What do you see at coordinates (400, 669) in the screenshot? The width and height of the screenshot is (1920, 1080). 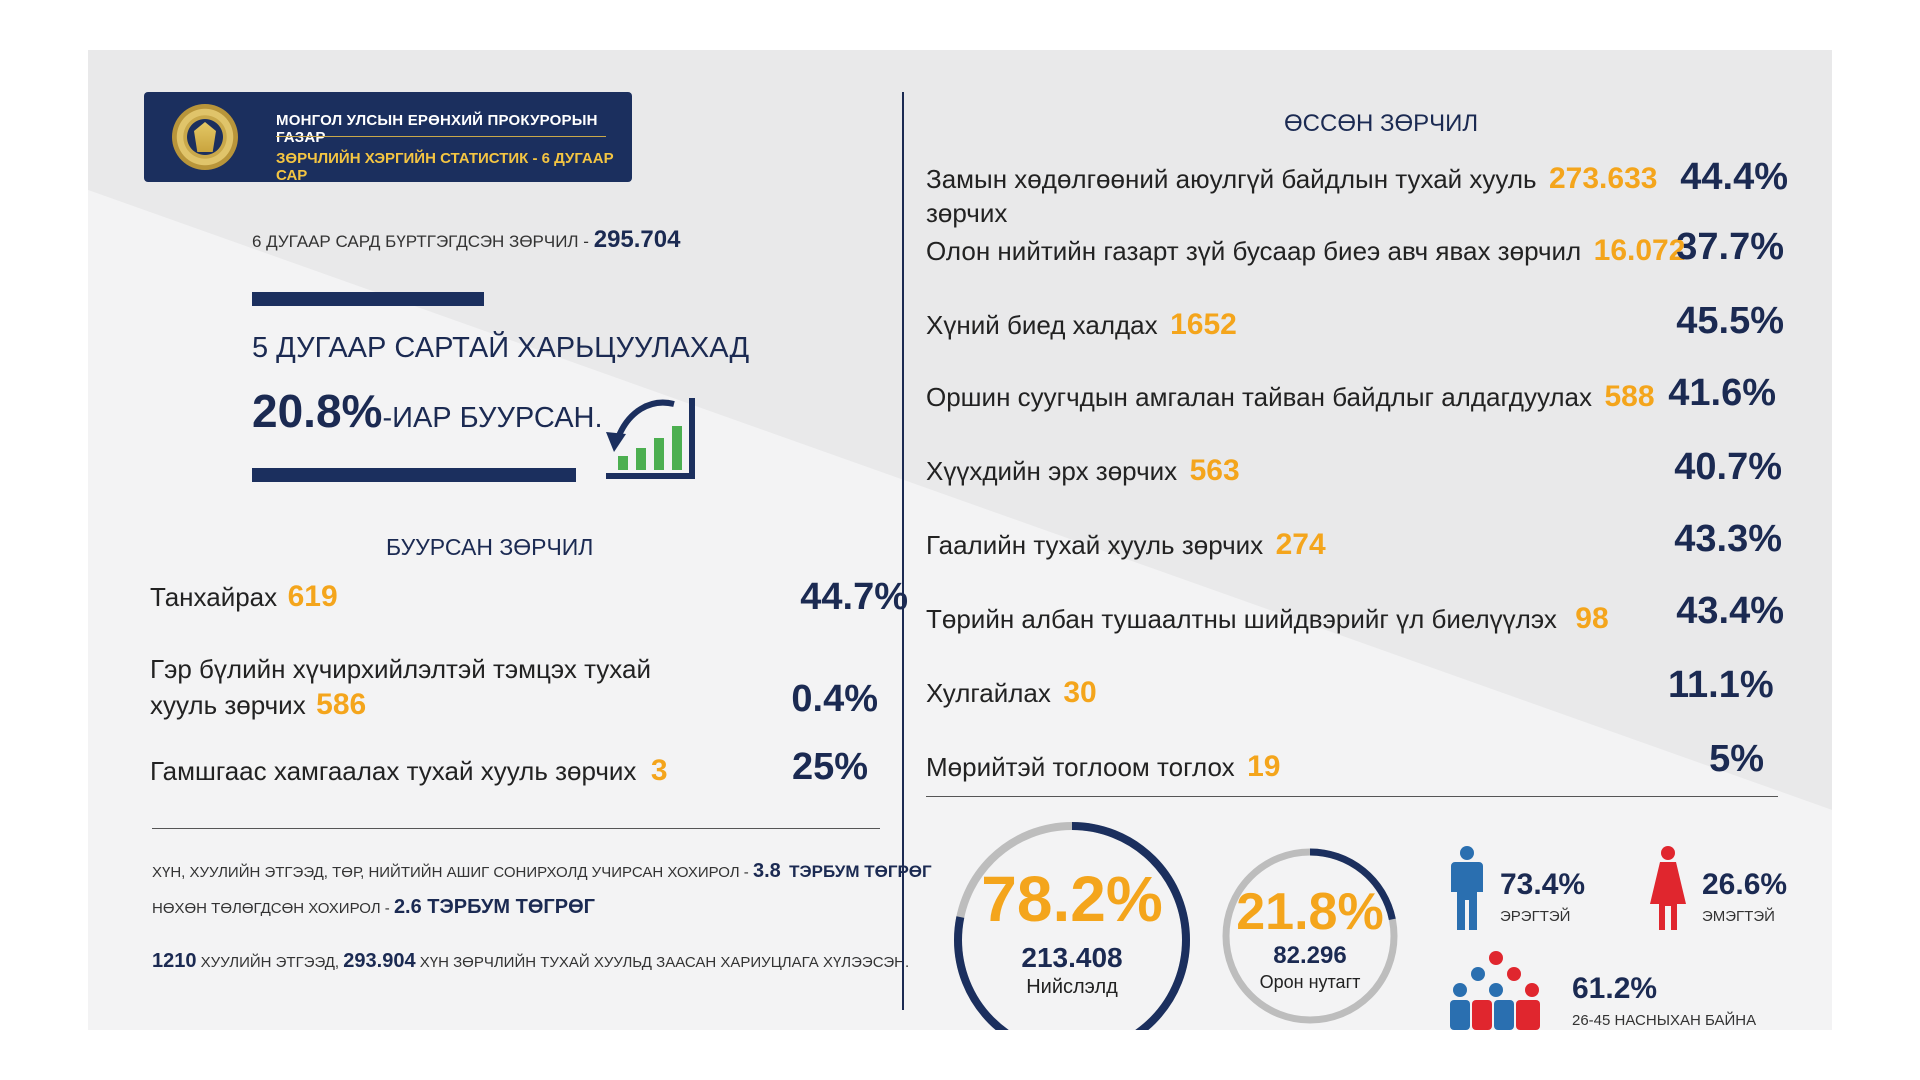 I see `decreased-item: Гэр бүлийн хүчирхийлэлтэй тэмцэх тухай` at bounding box center [400, 669].